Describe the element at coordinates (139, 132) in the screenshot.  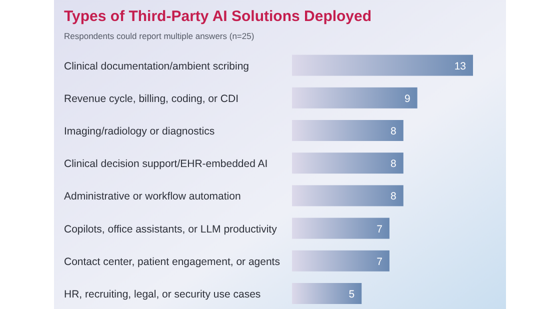
I see `y-tick-label: Imaging/radiology or diagnostics` at that location.